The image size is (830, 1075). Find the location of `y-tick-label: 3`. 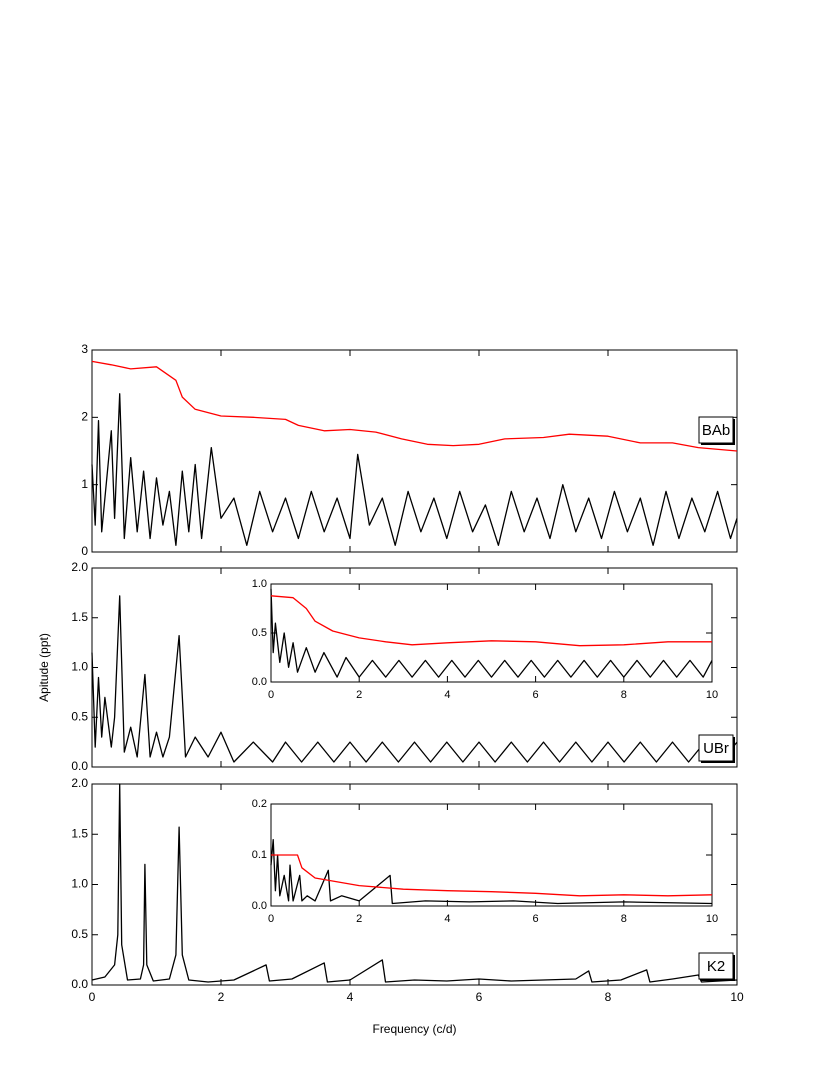

y-tick-label: 3 is located at coordinates (84, 349).